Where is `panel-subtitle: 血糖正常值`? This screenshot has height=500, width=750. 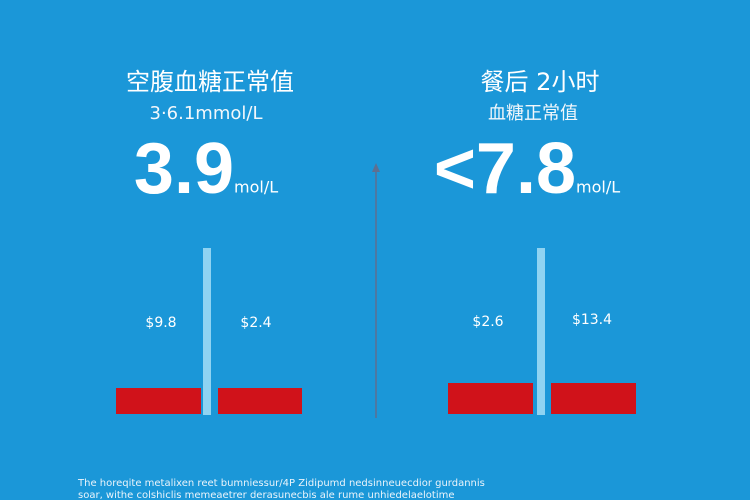
panel-subtitle: 血糖正常值 is located at coordinates (533, 113).